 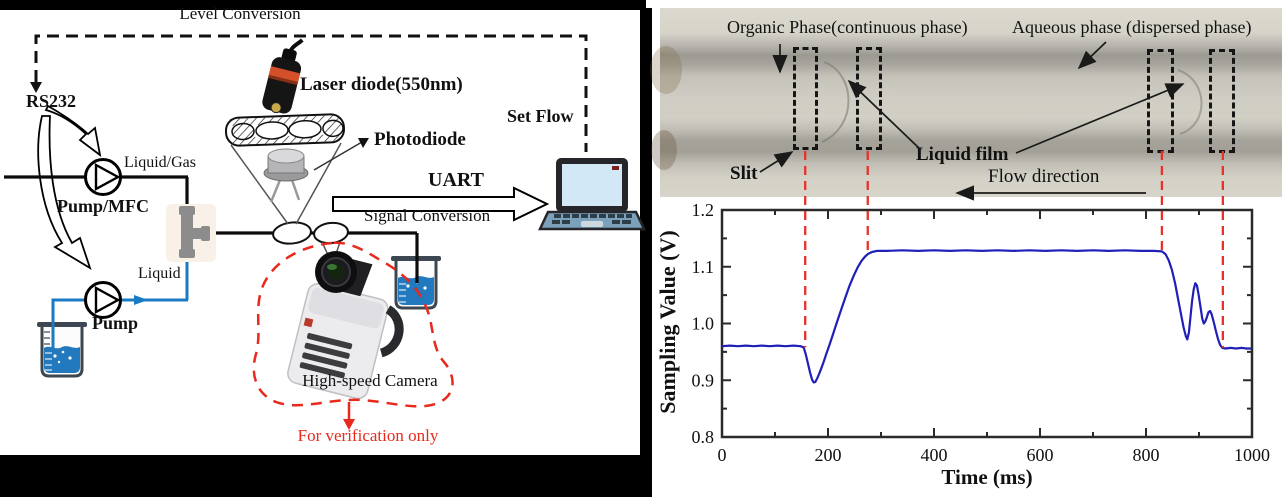 I want to click on liquid-film-label: Liquid film, so click(x=962, y=154).